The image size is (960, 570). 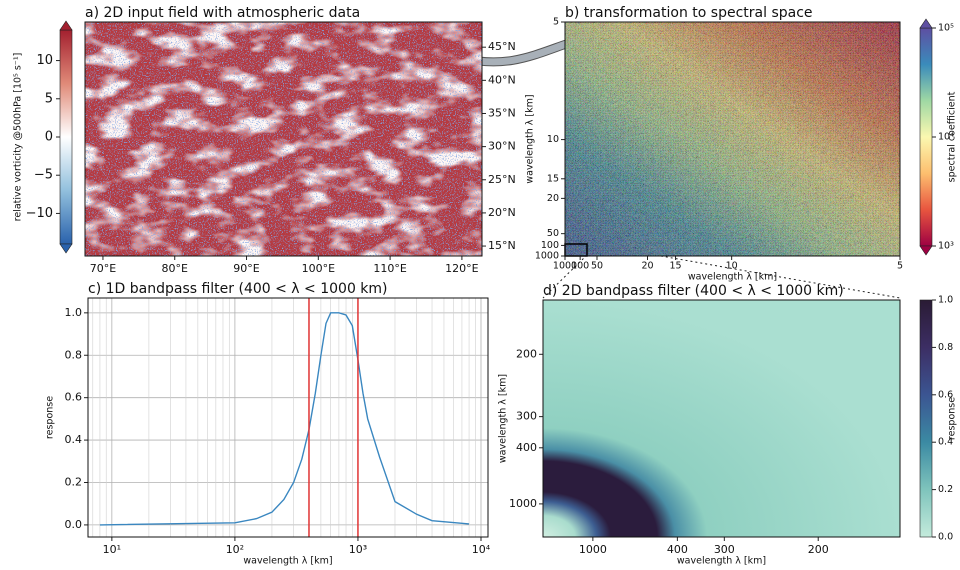 I want to click on y-tick-label: 0.4, so click(x=74, y=439).